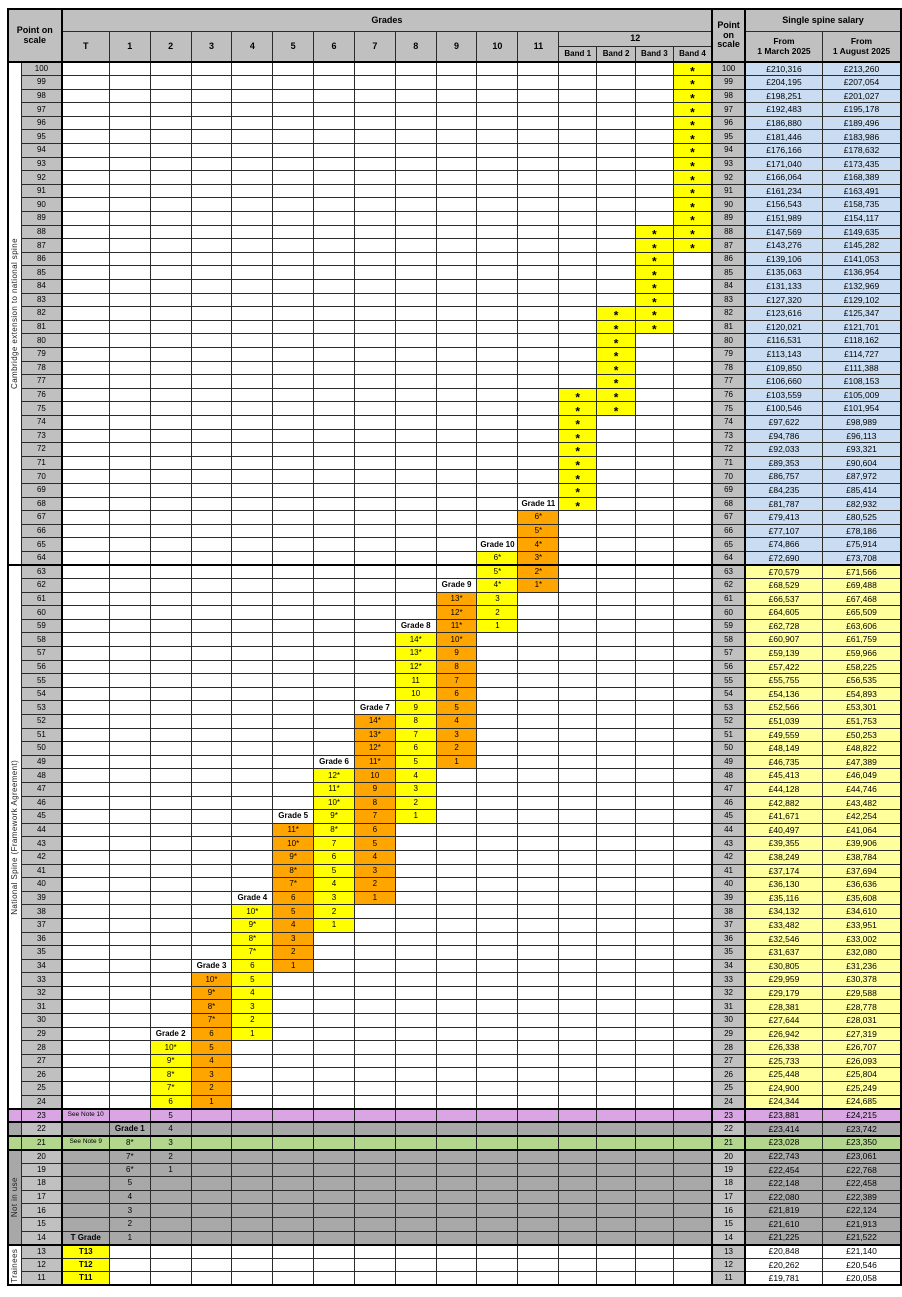 The image size is (902, 1297). Describe the element at coordinates (861, 476) in the screenshot. I see `salary-august-70: £87,972` at that location.